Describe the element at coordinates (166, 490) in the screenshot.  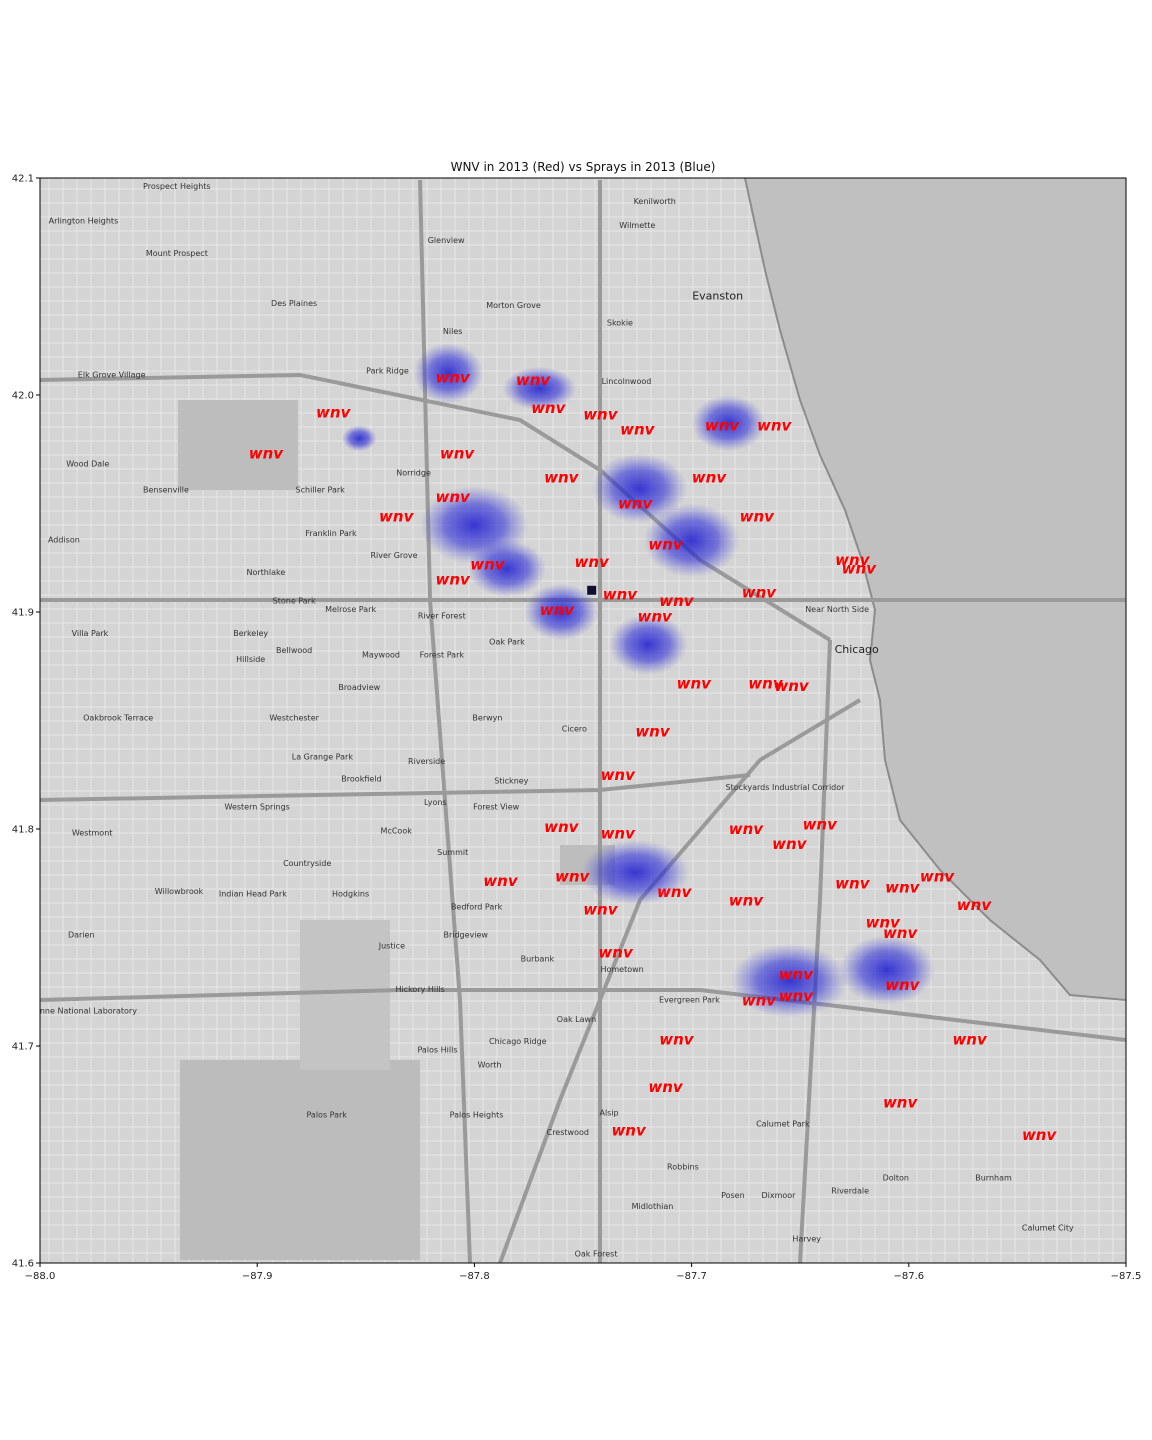
I see `place-label-6: Bensenville` at that location.